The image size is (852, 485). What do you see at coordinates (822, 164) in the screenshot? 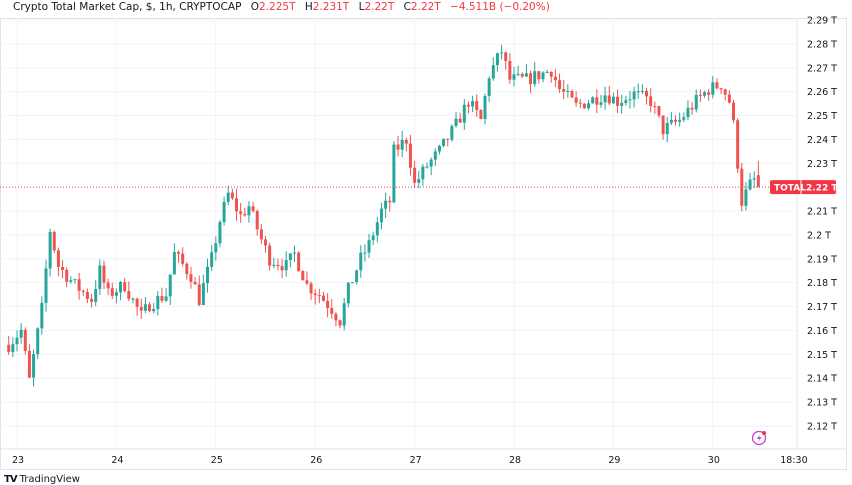
I see `price-tick-label: 2.23 T` at bounding box center [822, 164].